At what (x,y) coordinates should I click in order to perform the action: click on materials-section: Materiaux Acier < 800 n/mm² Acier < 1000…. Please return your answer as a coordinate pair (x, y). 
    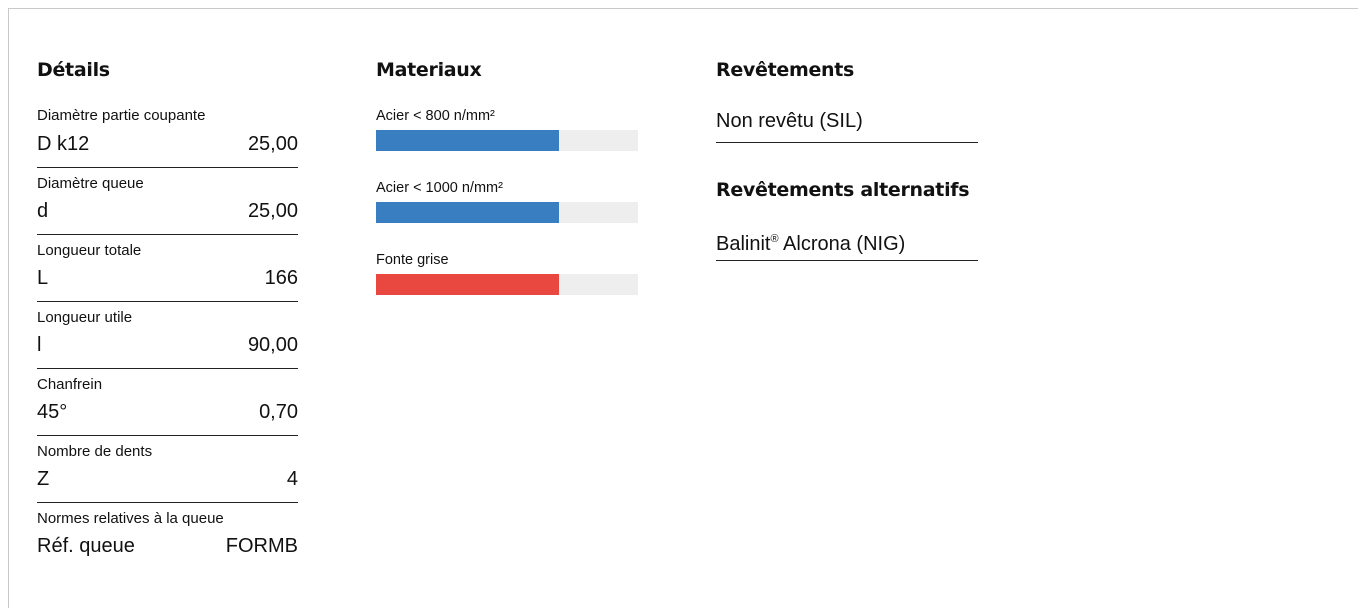
    Looking at the image, I should click on (507, 175).